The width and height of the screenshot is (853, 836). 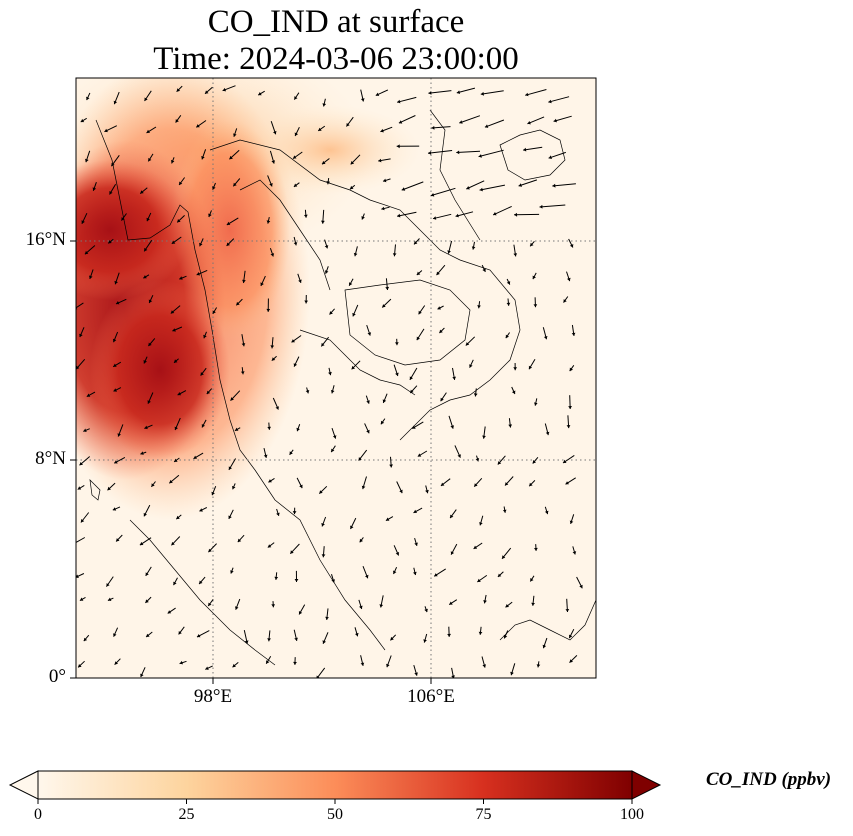 I want to click on lat-label-8n: 8°N, so click(x=50, y=458).